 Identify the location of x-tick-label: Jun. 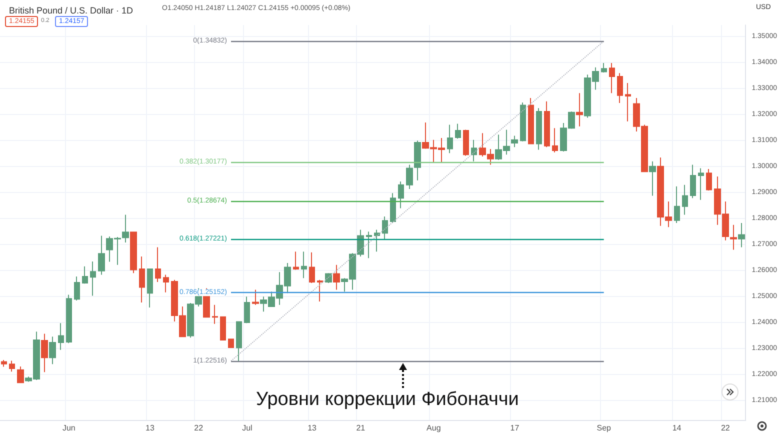
(69, 428).